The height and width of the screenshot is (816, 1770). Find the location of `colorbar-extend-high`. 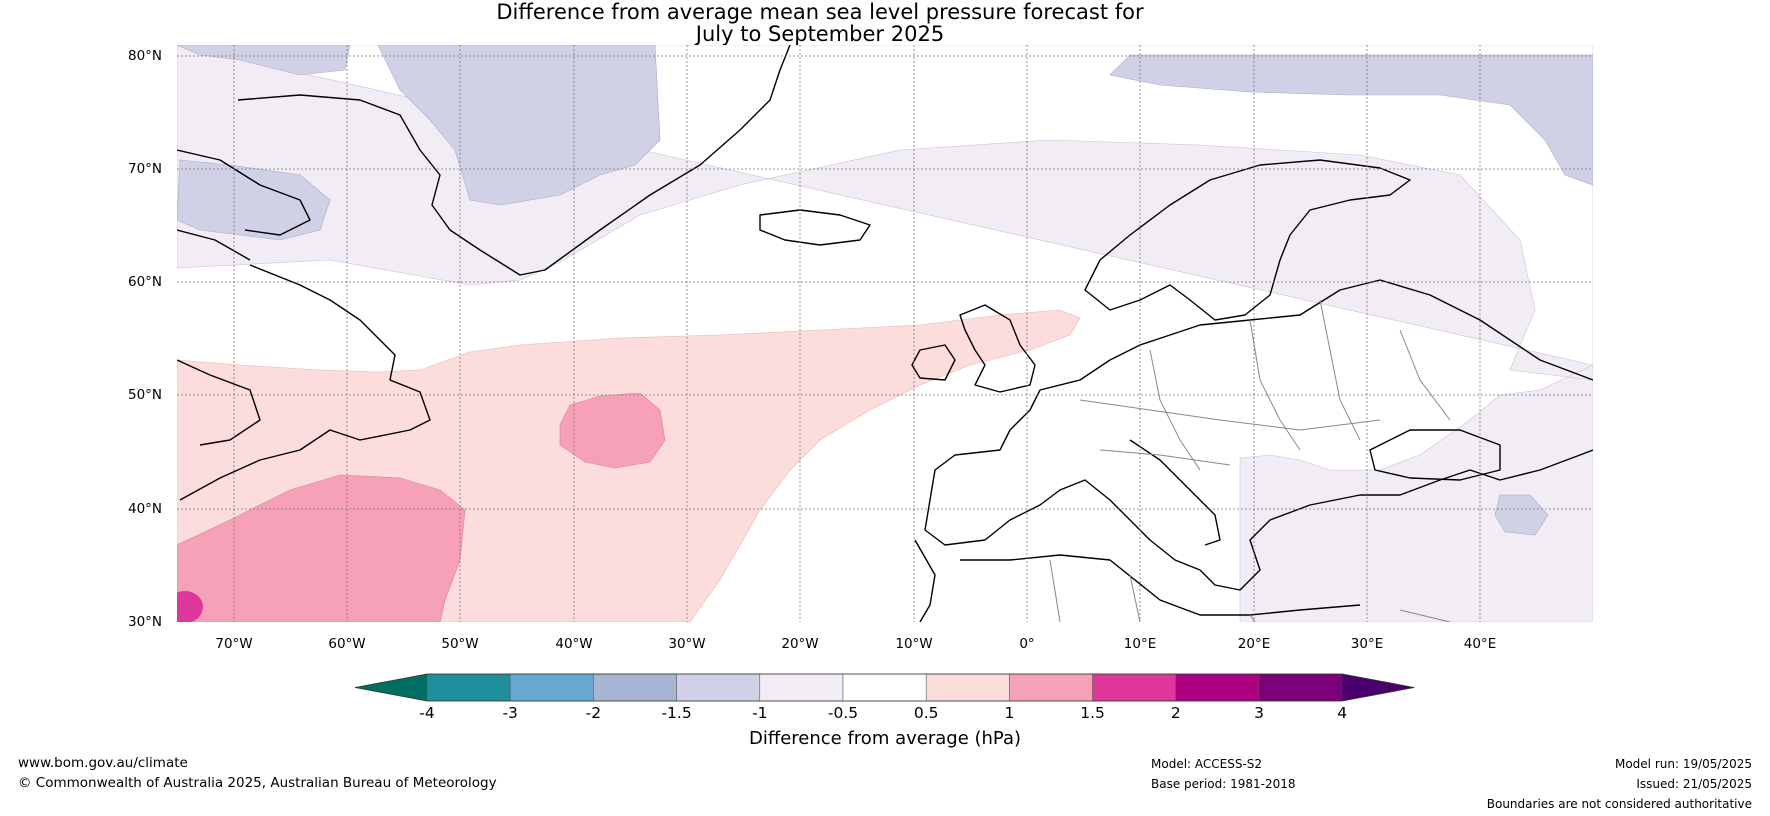

colorbar-extend-high is located at coordinates (1378, 687).